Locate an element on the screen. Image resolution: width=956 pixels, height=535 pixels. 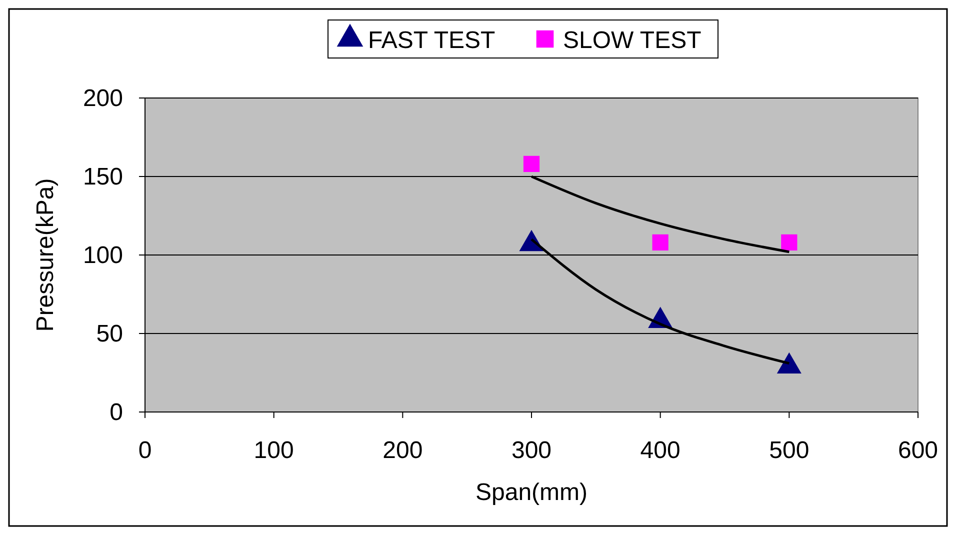
x-tick-label: 200 is located at coordinates (402, 450).